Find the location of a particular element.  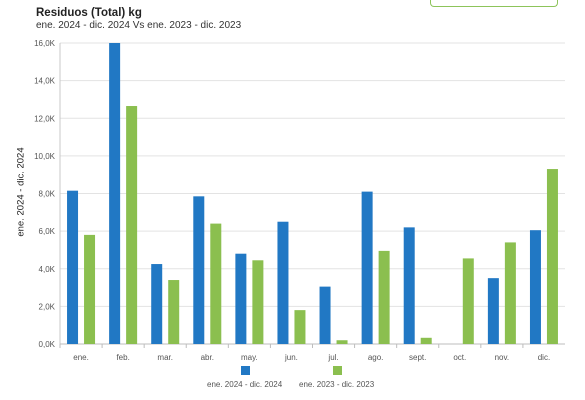

legend-swatch-2023 is located at coordinates (337, 370).